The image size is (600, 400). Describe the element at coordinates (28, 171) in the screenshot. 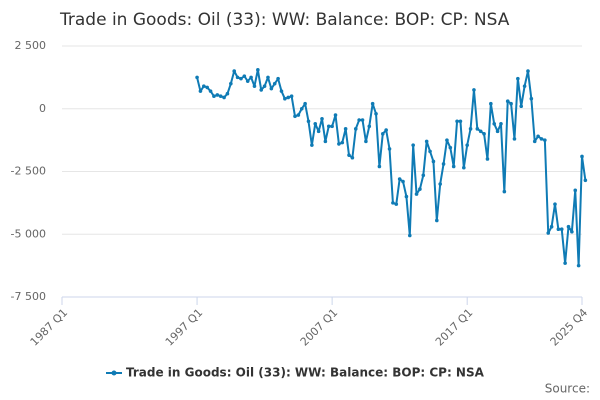

I see `y-tick-label: -2 500` at that location.